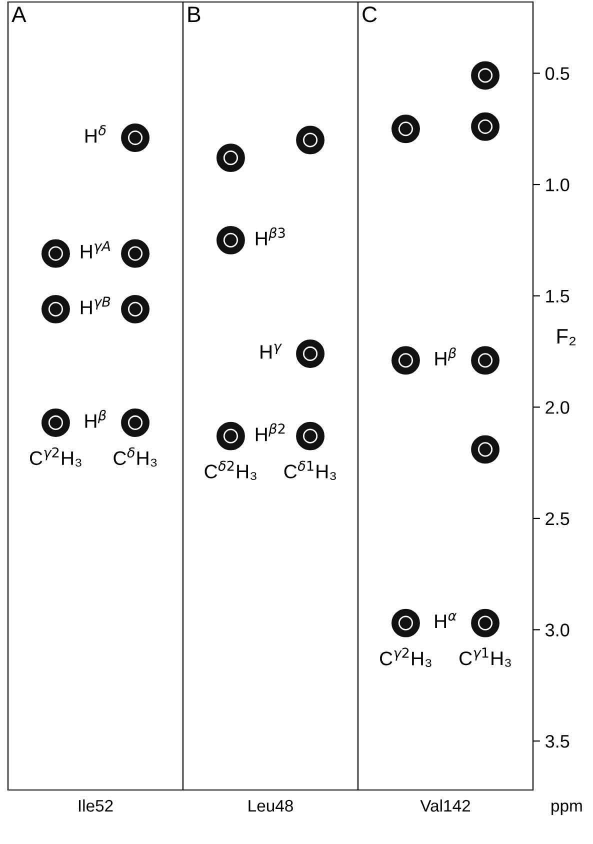 Image resolution: width=593 pixels, height=844 pixels. I want to click on y-tick-label: 3.5, so click(557, 741).